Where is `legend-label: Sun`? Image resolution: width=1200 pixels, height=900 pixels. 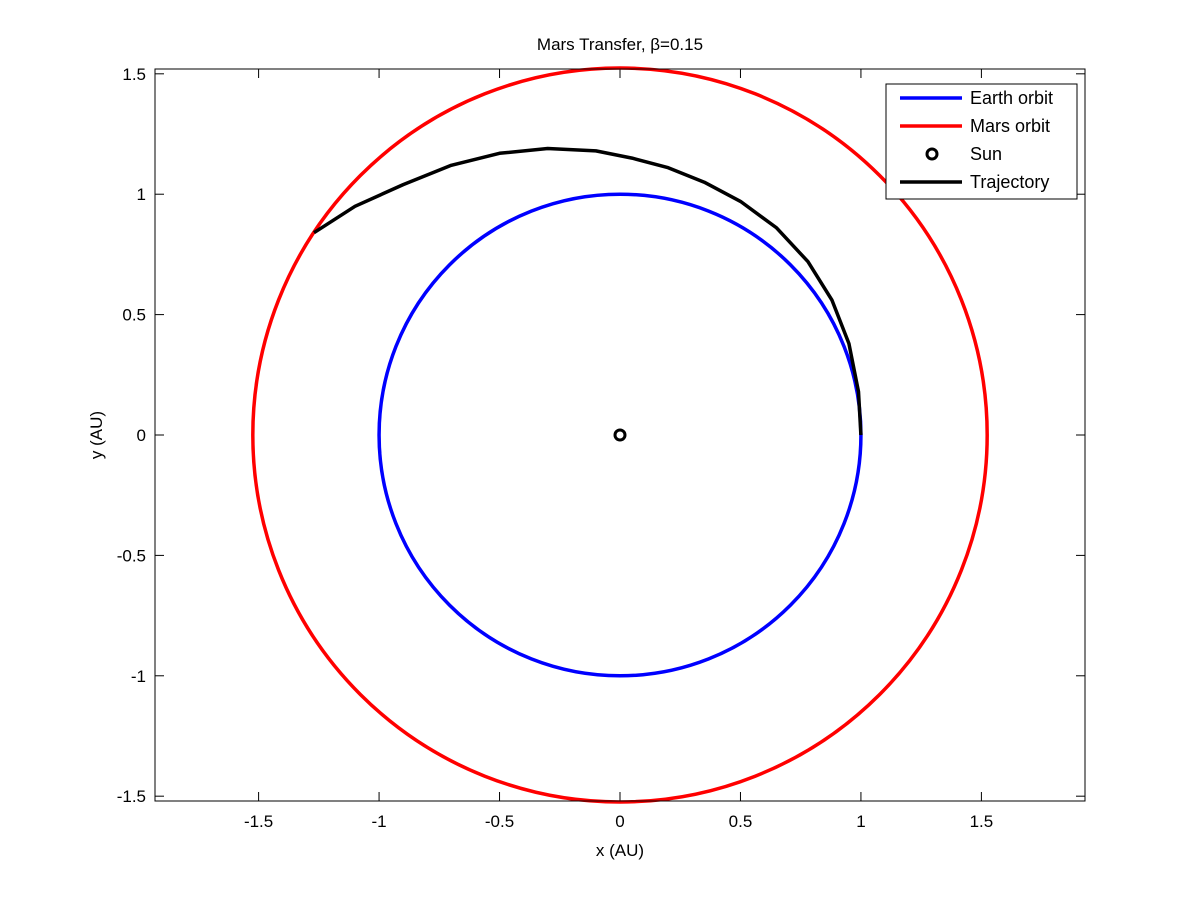
legend-label: Sun is located at coordinates (986, 154).